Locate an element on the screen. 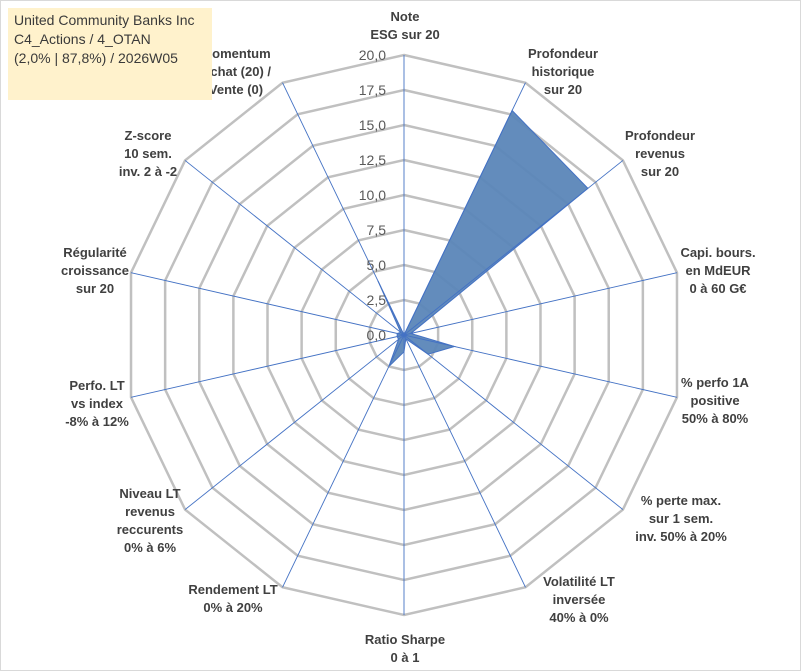 This screenshot has width=801, height=671. tick-label-4: 10,0 is located at coordinates (372, 195).